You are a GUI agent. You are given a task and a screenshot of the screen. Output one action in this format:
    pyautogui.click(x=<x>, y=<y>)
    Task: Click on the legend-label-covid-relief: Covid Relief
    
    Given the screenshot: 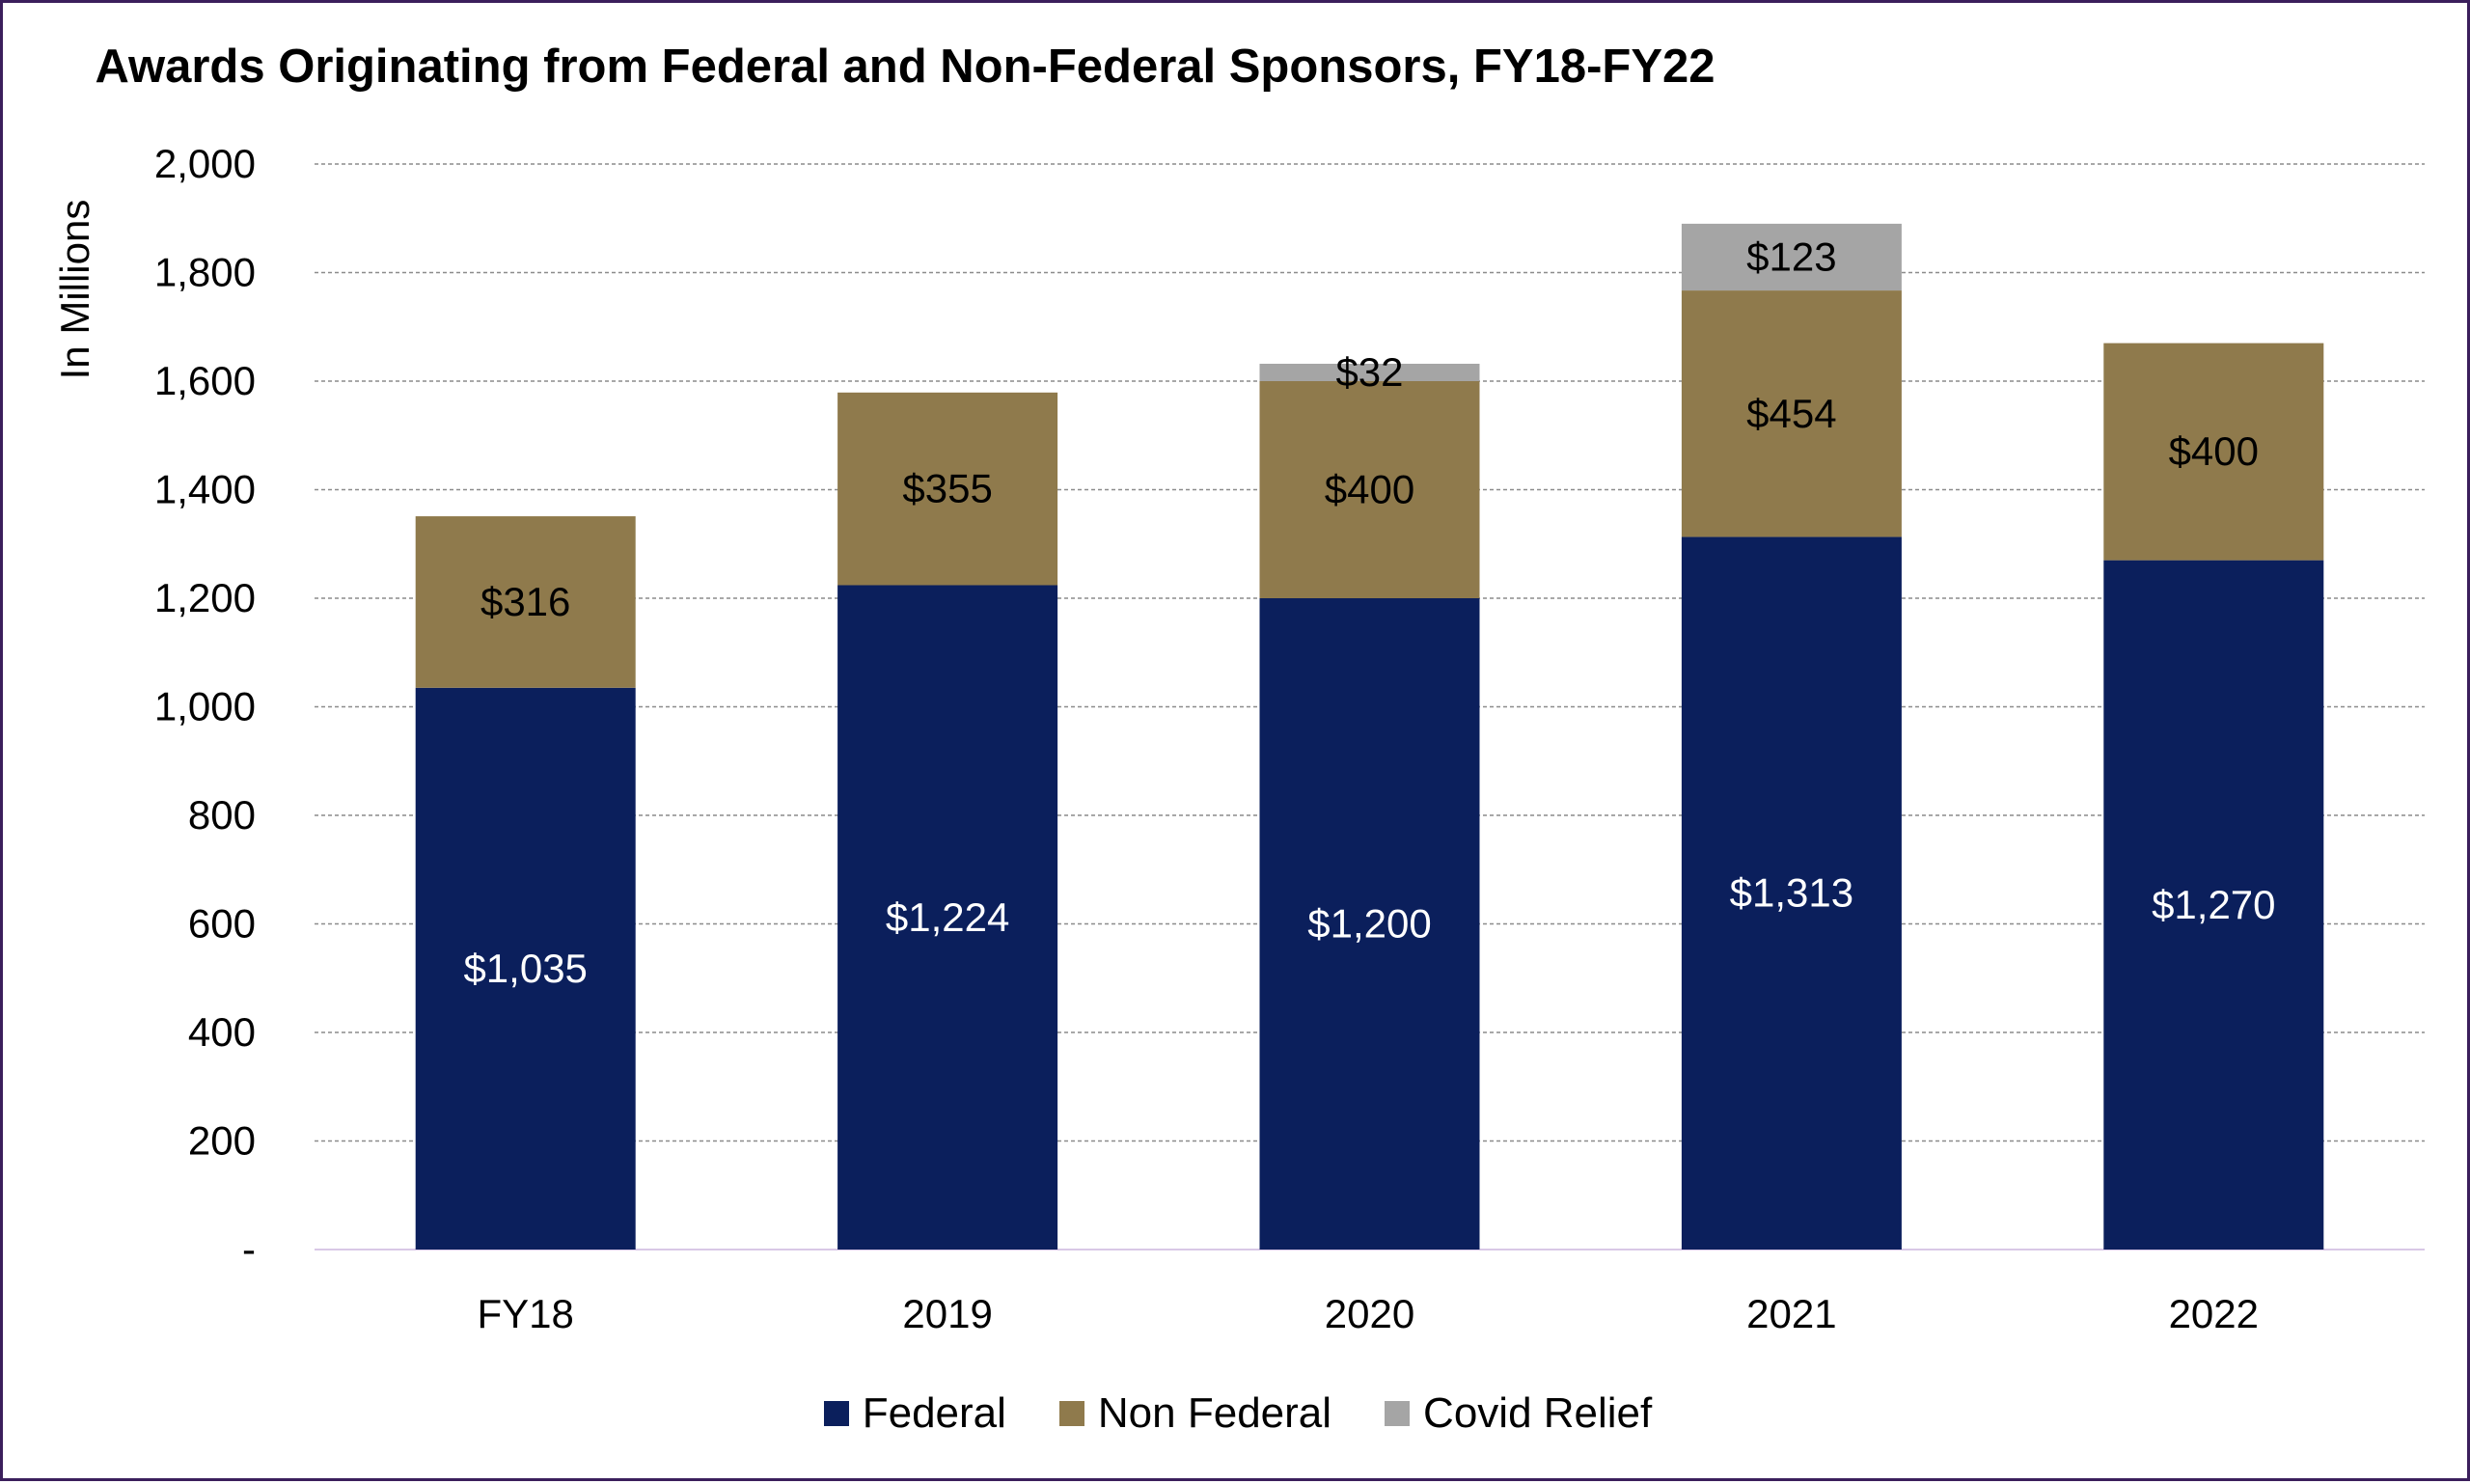 What is the action you would take?
    pyautogui.click(x=1538, y=1413)
    